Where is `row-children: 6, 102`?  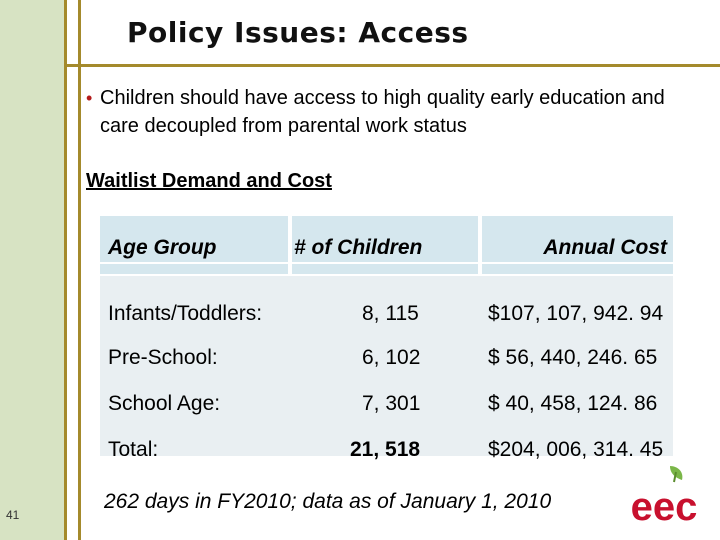 row-children: 6, 102 is located at coordinates (391, 357).